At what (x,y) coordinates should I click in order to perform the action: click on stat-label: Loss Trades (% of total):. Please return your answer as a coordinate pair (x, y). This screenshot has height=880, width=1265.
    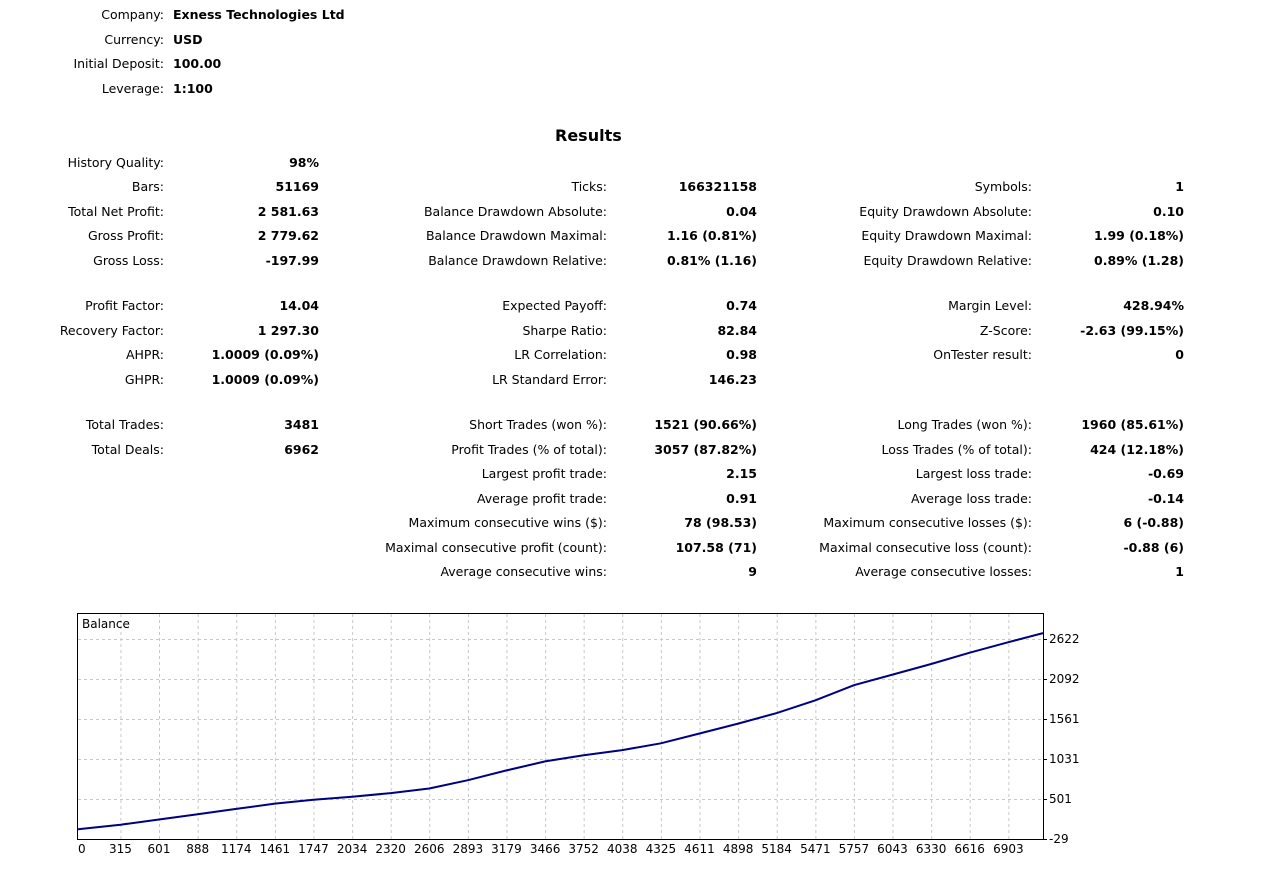
    Looking at the image, I should click on (956, 449).